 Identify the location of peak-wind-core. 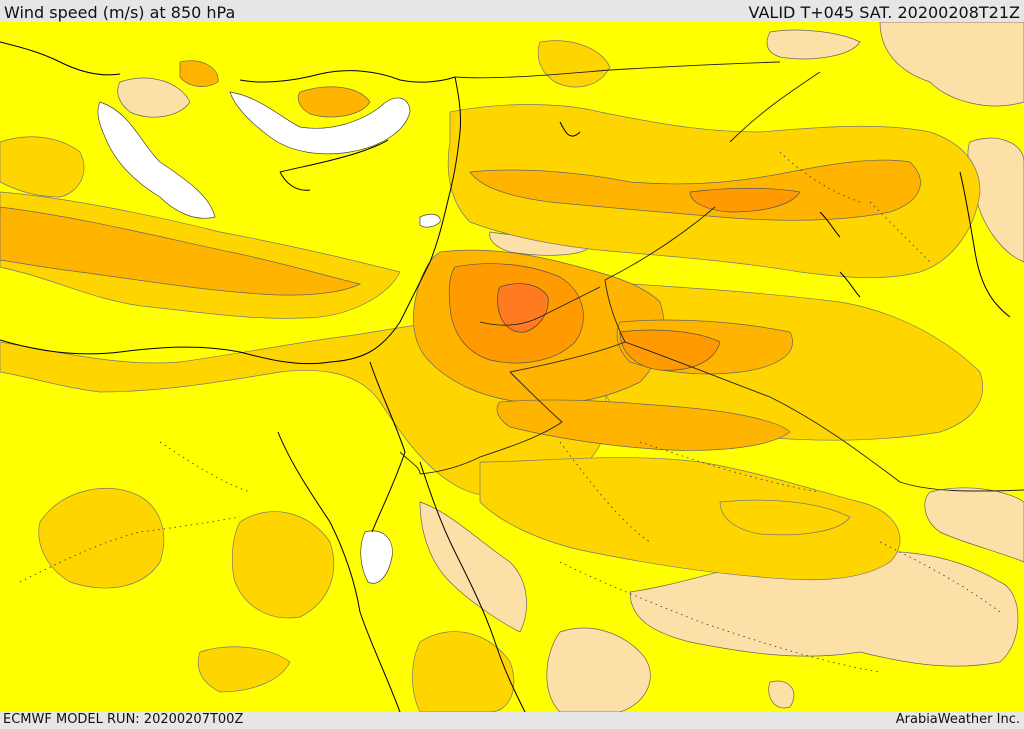
(523, 308).